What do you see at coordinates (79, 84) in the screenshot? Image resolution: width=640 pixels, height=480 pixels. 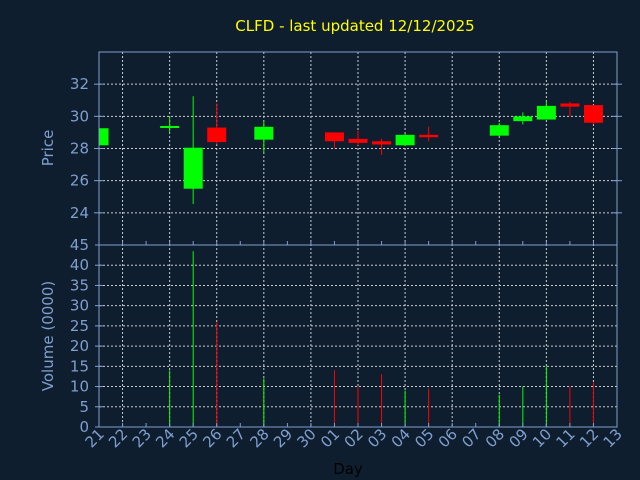 I see `y-tick-label: 32` at bounding box center [79, 84].